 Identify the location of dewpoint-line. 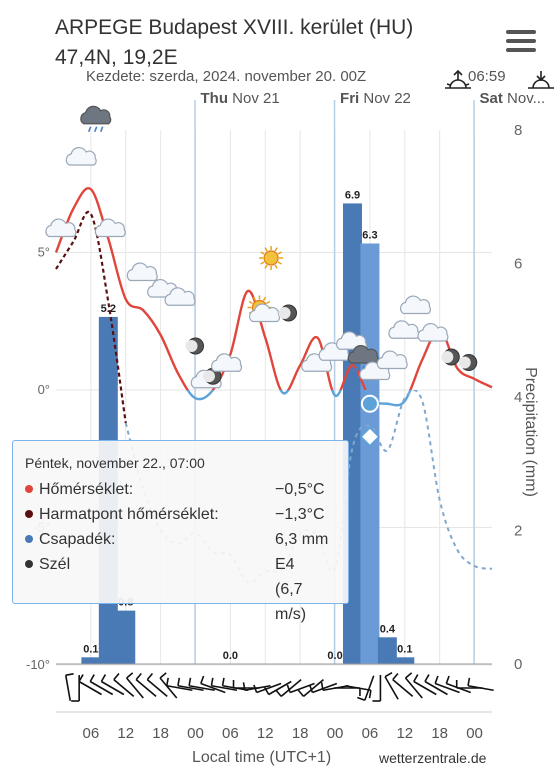
(91, 317).